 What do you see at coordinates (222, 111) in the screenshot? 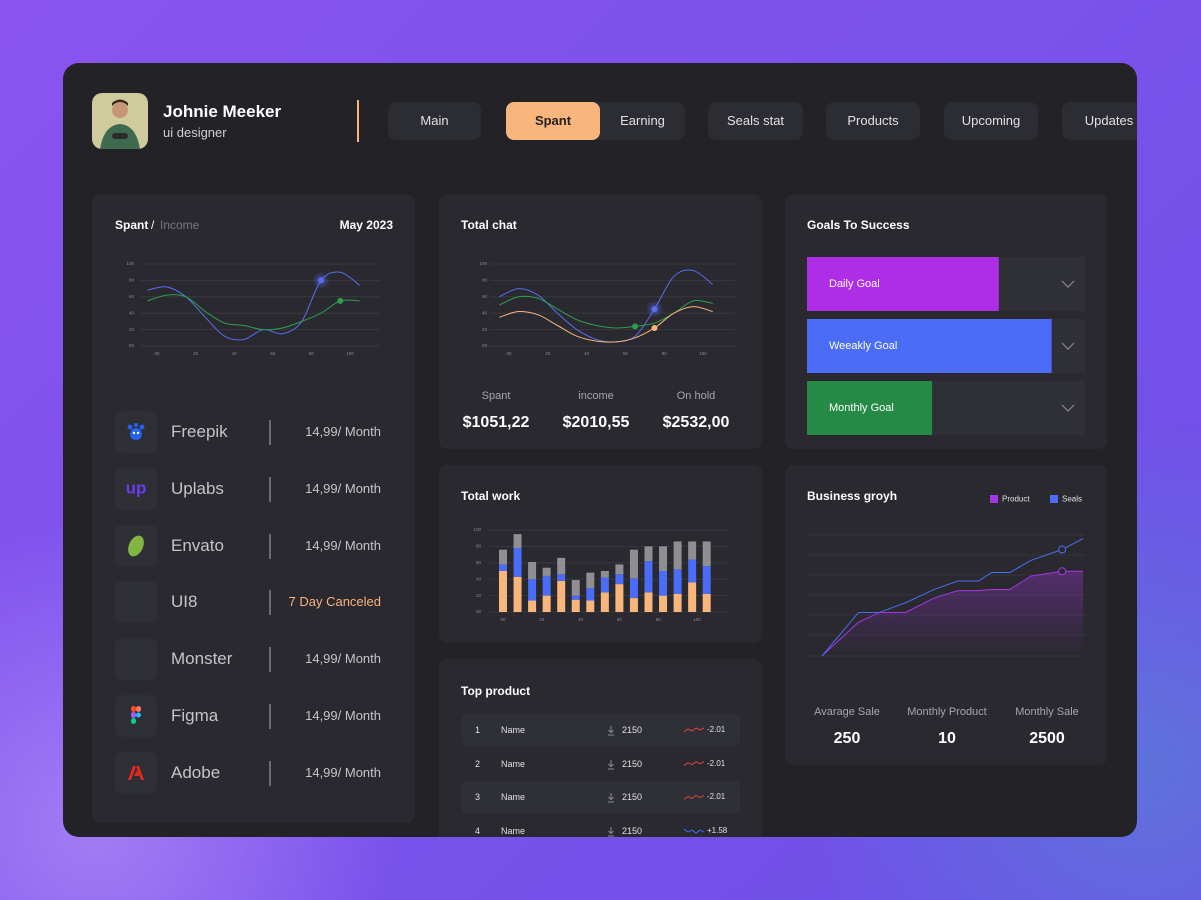
I see `profile-name: Johnie Meeker` at bounding box center [222, 111].